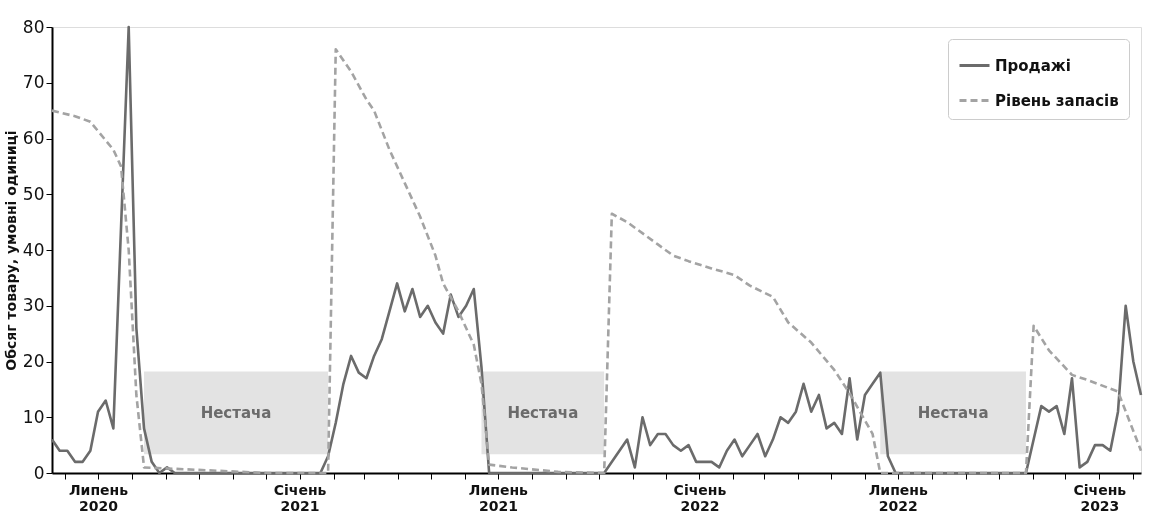 The image size is (1151, 517). Describe the element at coordinates (300, 497) in the screenshot. I see `x-tick-label: Січень 2021` at that location.